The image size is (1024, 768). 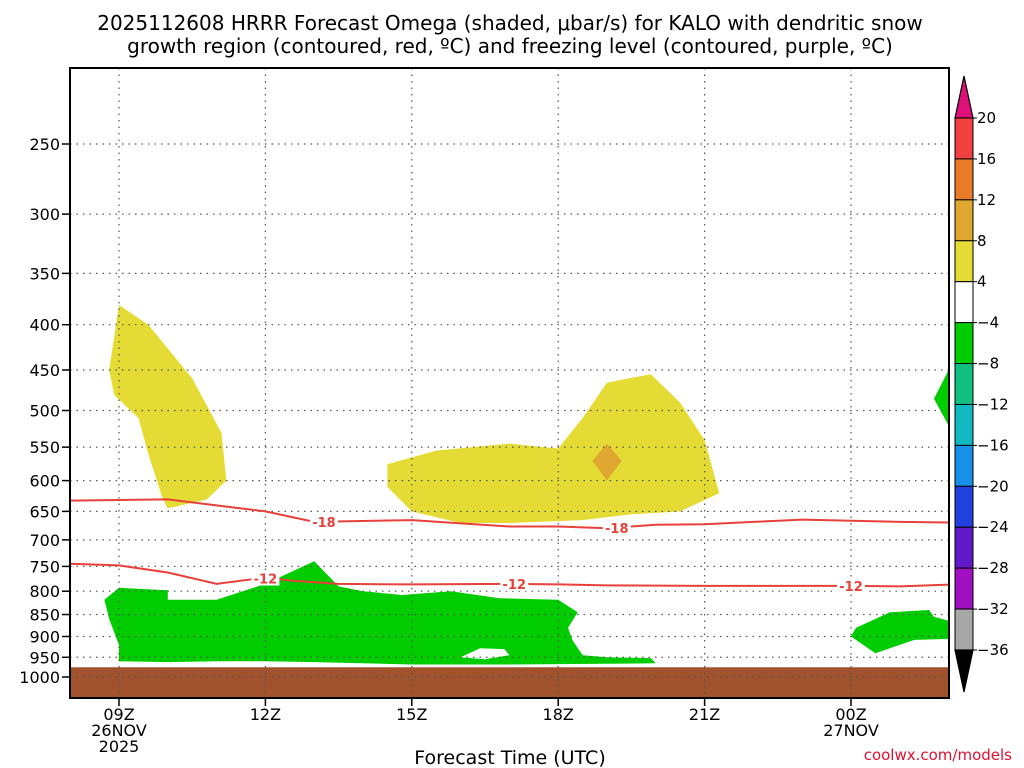 I want to click on ground-surface, so click(x=509, y=682).